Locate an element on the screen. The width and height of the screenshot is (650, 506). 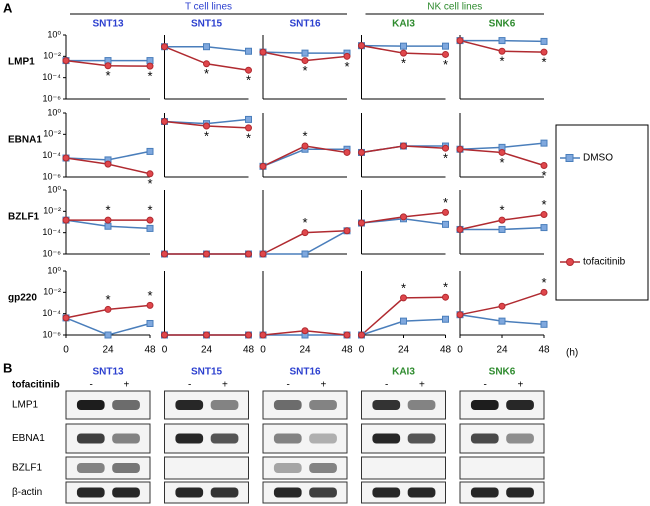
legend-marker is located at coordinates (570, 262).